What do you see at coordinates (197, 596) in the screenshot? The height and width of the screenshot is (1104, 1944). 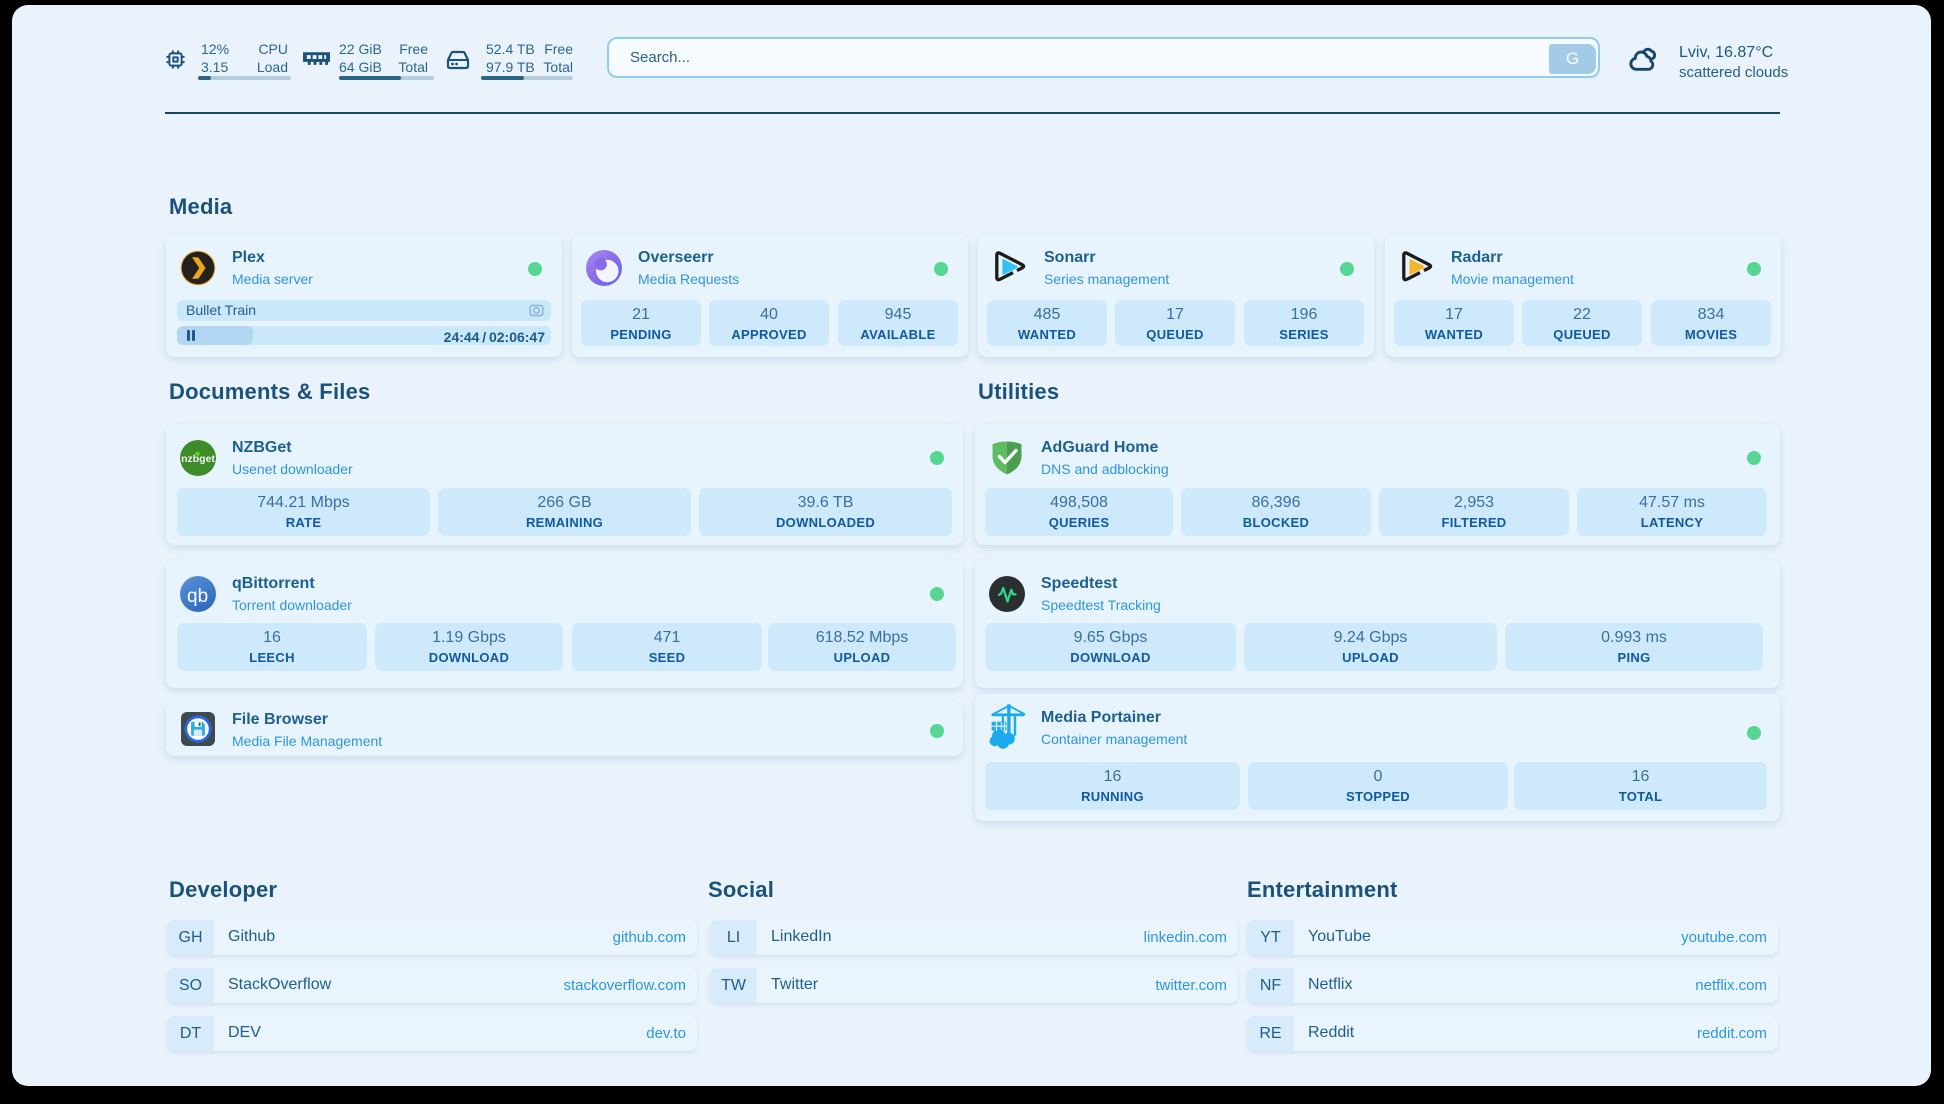 I see `svg-text: qb` at bounding box center [197, 596].